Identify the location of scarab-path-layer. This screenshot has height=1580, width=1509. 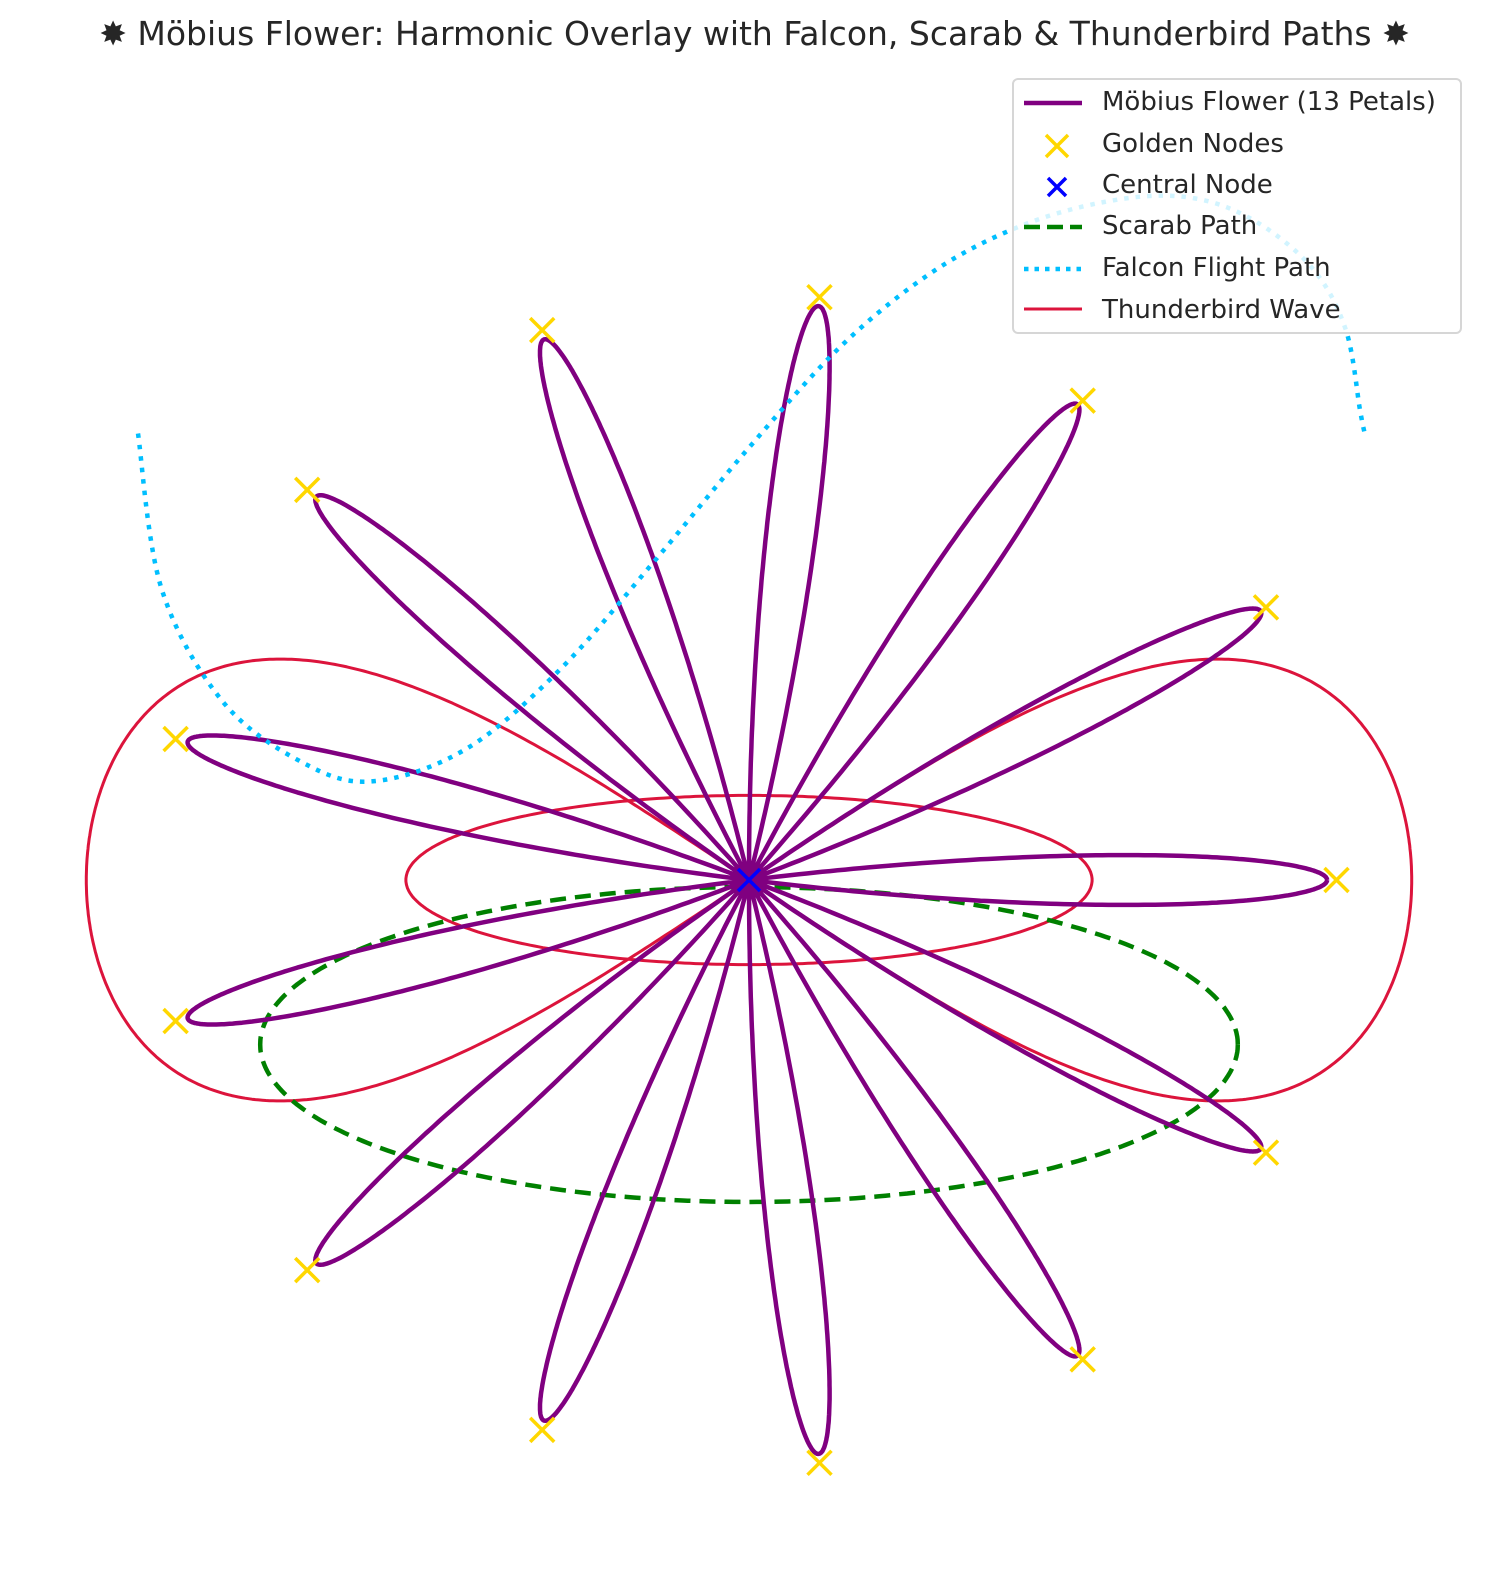
(749, 1044).